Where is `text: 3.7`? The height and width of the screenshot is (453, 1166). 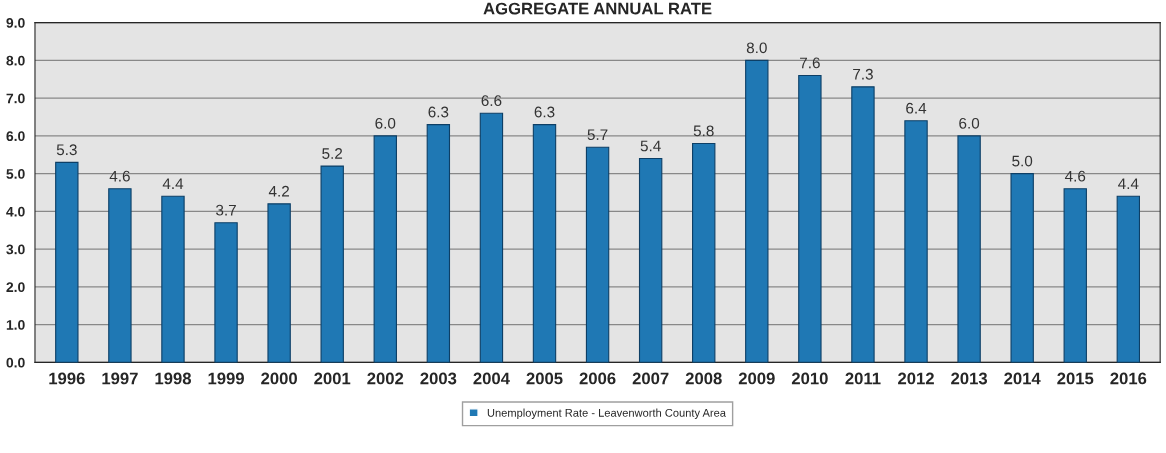
text: 3.7 is located at coordinates (226, 210).